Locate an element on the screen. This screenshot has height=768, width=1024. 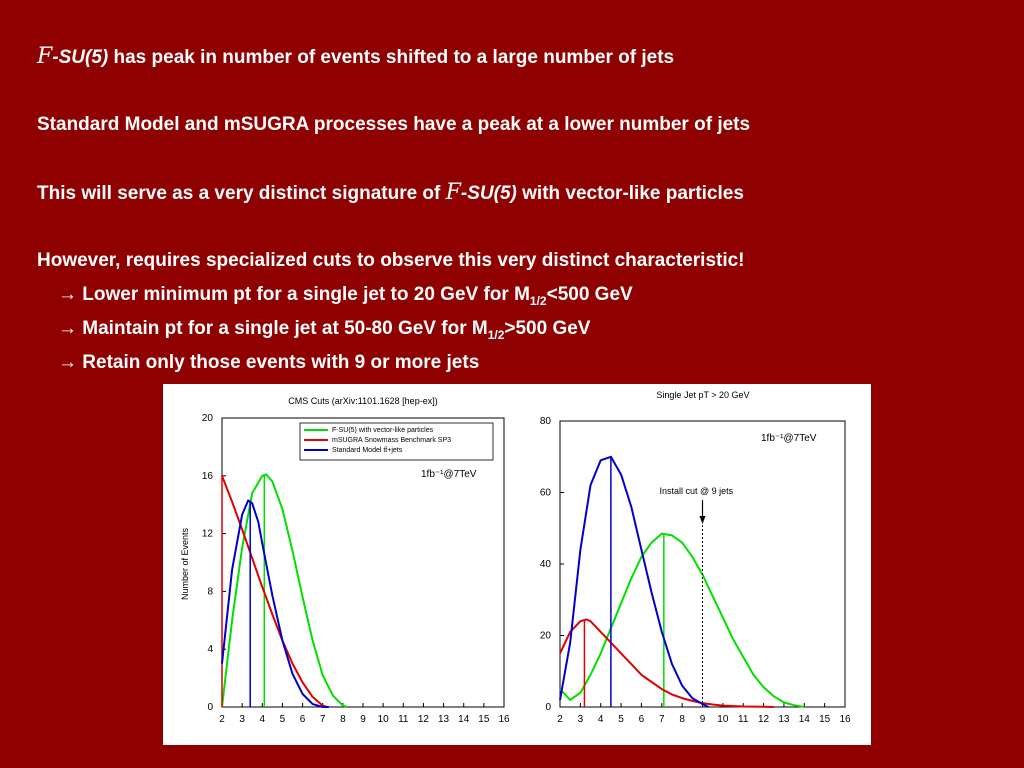
y-tick-label: 16 is located at coordinates (208, 476).